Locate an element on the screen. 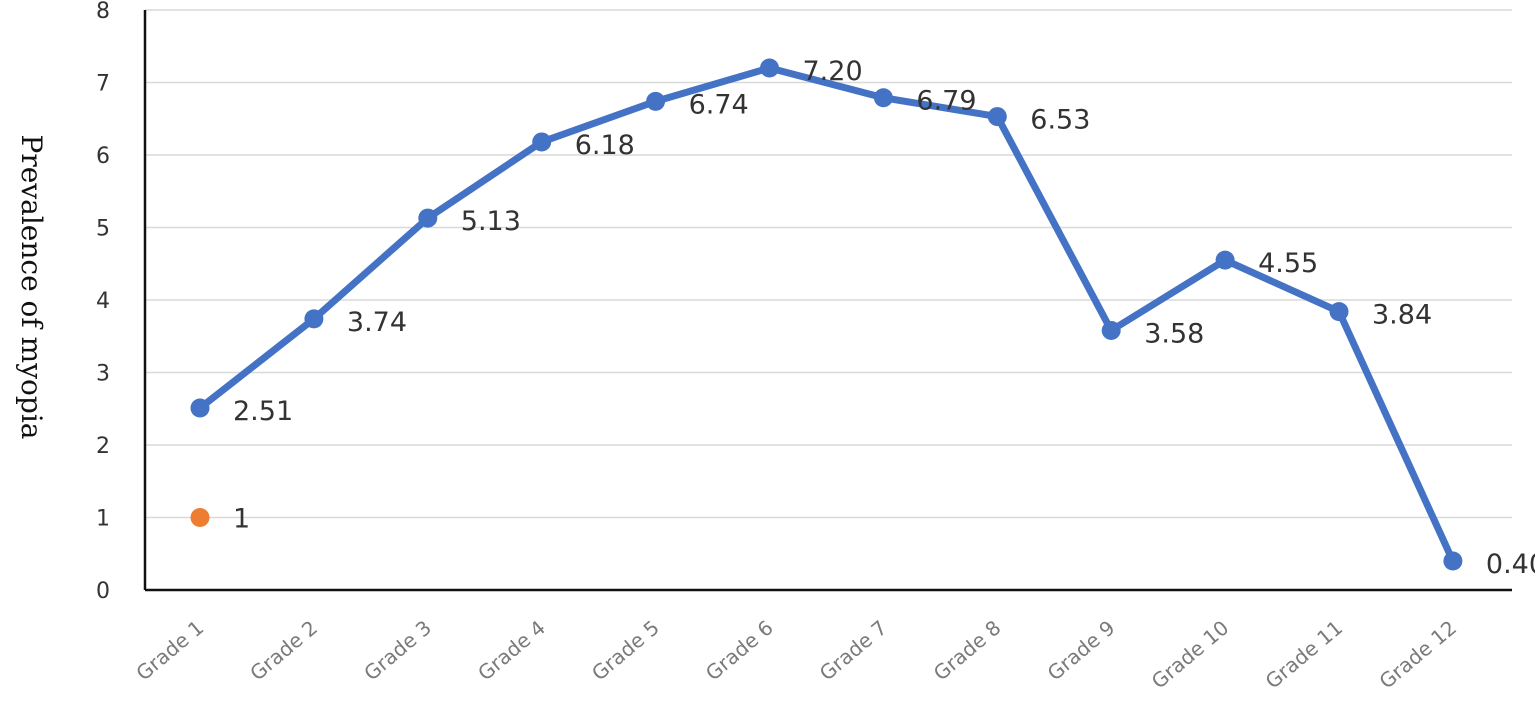  x-tick-label: Grade 5 is located at coordinates (625, 650).